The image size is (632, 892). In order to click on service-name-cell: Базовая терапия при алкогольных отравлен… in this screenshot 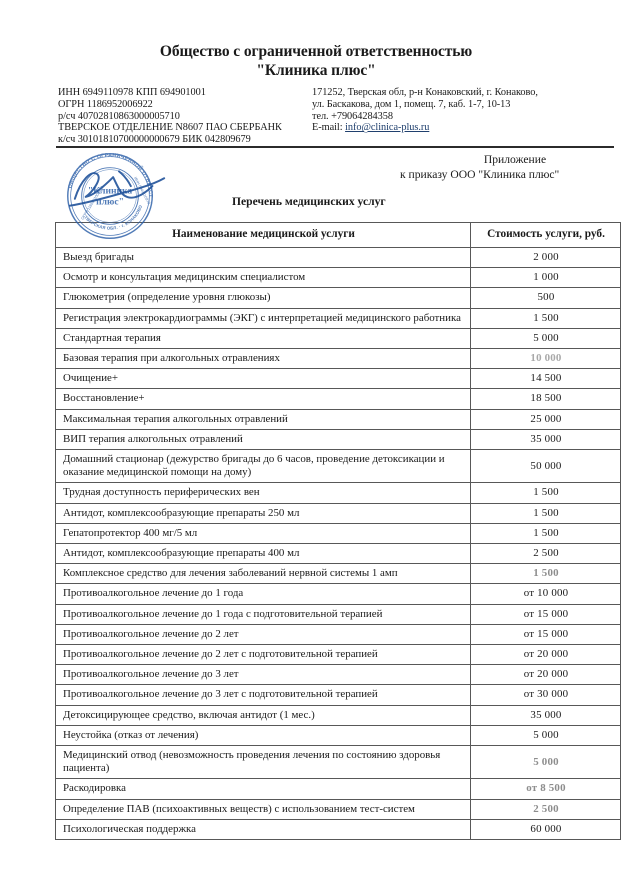, I will do `click(263, 359)`.